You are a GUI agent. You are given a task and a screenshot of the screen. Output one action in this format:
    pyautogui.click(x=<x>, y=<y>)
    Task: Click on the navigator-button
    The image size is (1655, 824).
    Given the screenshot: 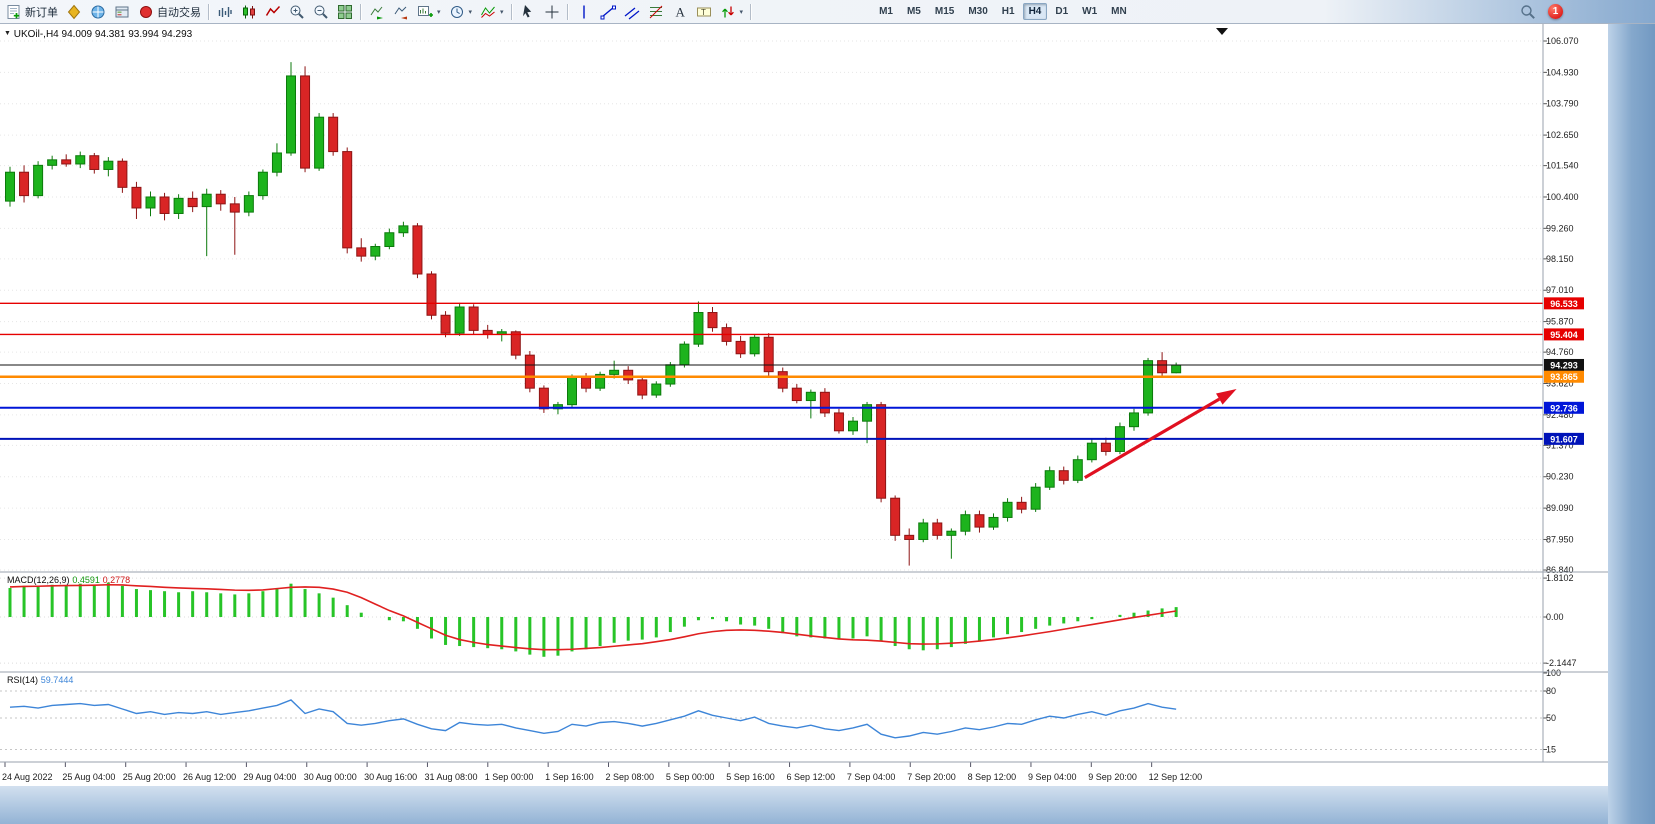 What is the action you would take?
    pyautogui.click(x=98, y=12)
    